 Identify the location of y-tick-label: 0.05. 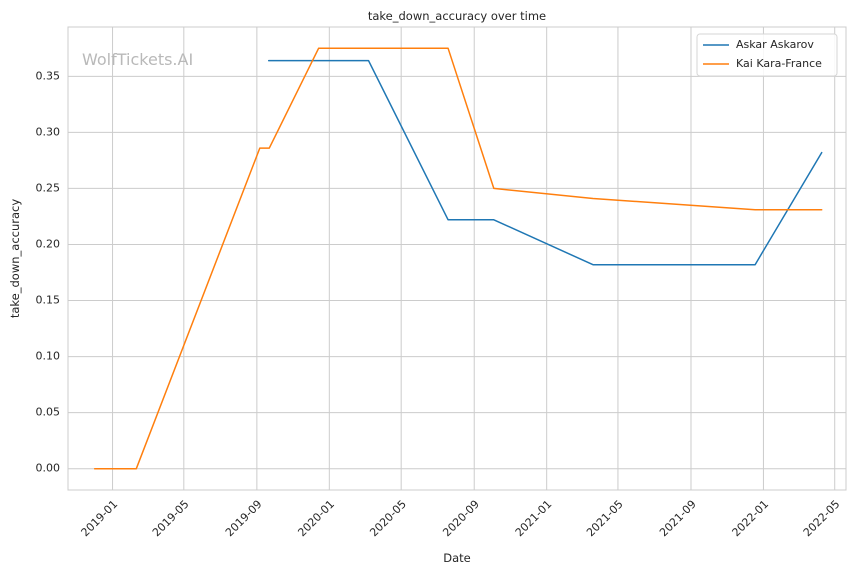
(48, 412).